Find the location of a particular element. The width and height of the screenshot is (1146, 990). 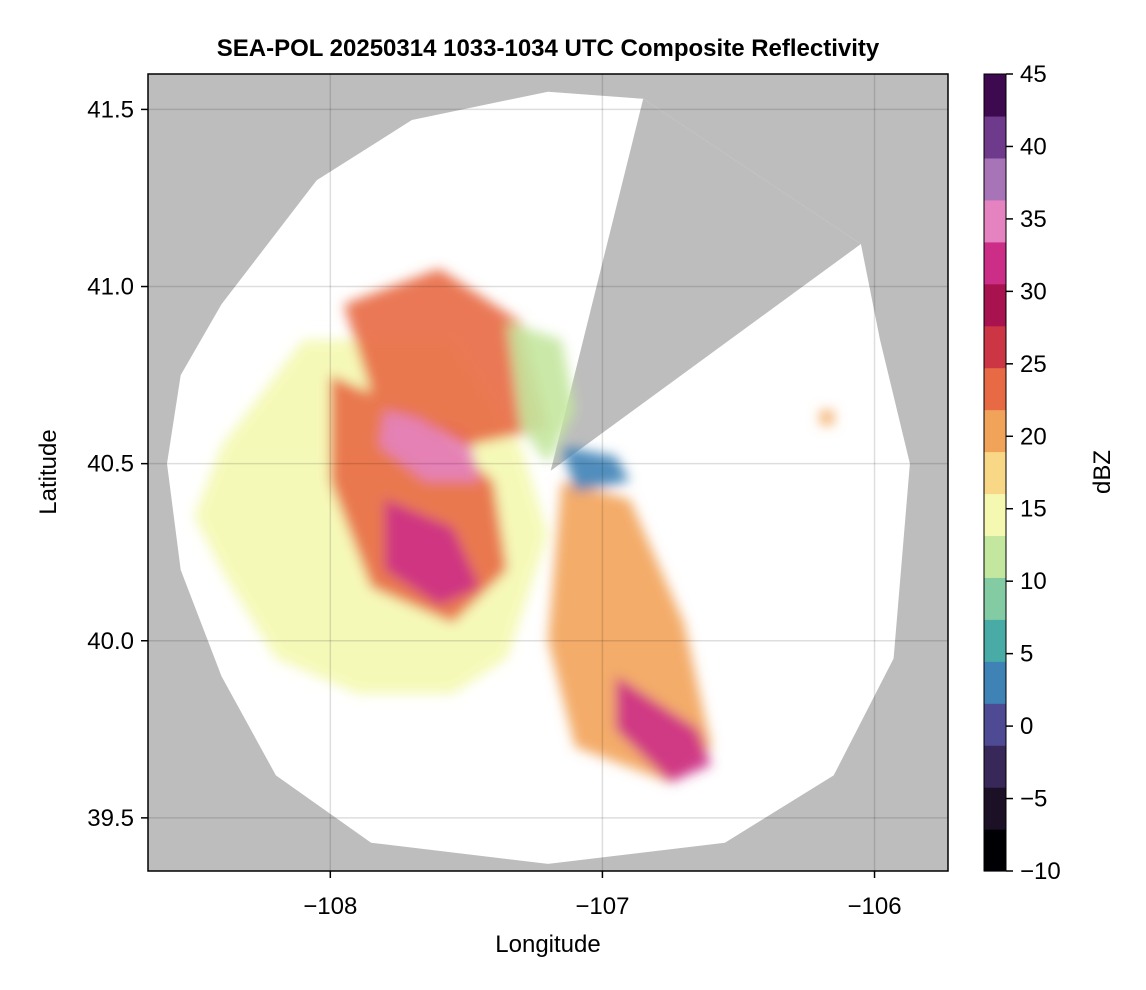

x-tick-label: −106 is located at coordinates (874, 906).